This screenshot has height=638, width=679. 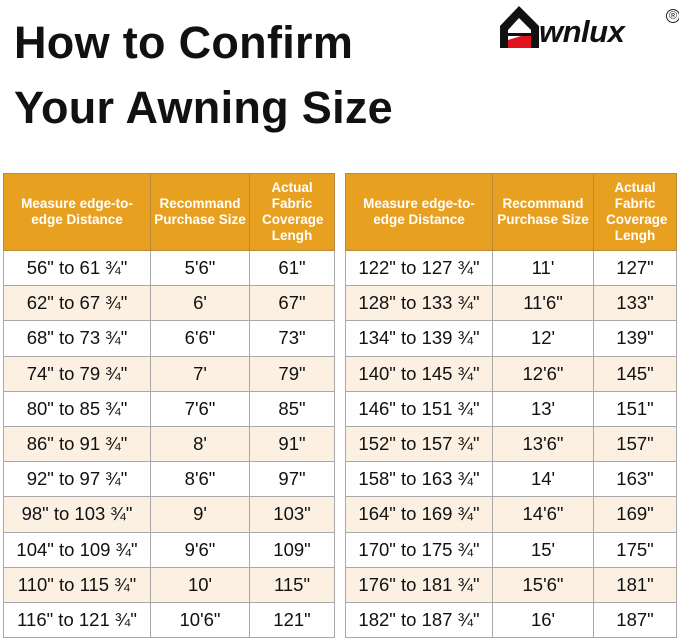 What do you see at coordinates (635, 408) in the screenshot?
I see `coverage-cell: 151"` at bounding box center [635, 408].